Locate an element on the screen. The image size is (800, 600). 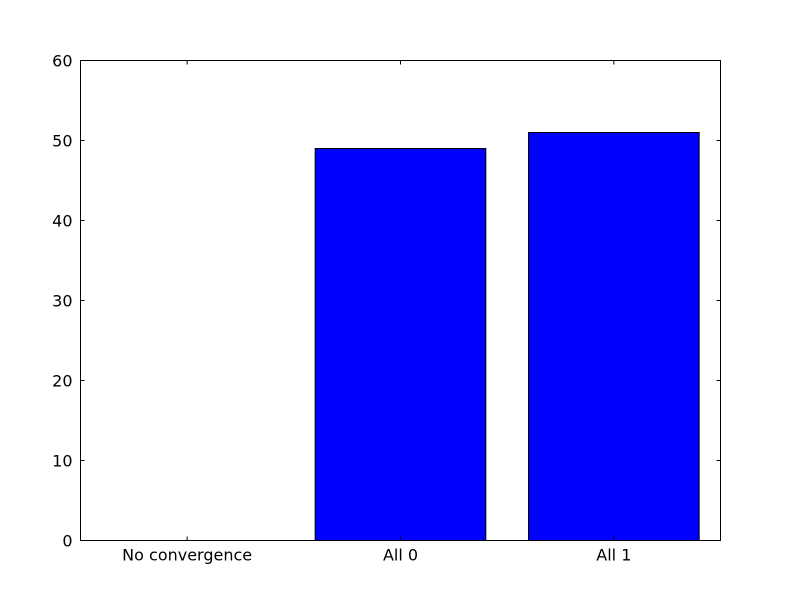
y-tick-label-1: 10 is located at coordinates (62, 461).